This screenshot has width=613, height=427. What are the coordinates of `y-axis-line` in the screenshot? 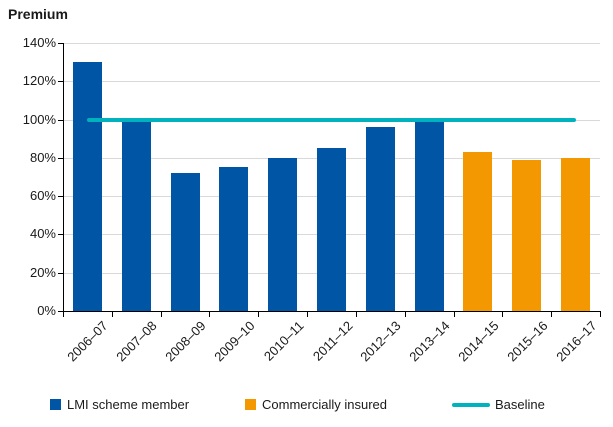 It's located at (63, 177).